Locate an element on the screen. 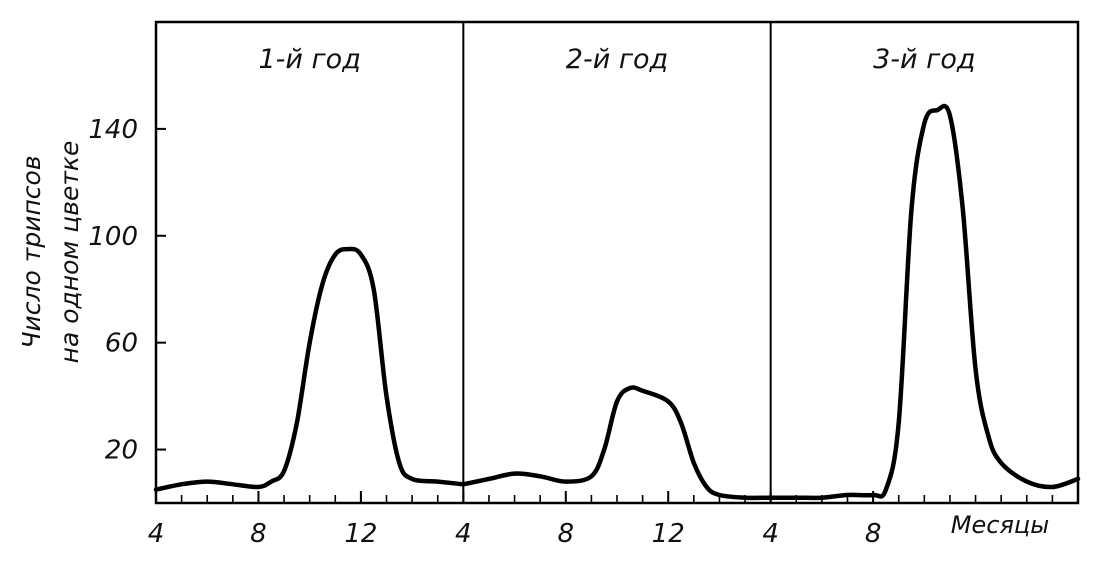 The width and height of the screenshot is (1100, 561). y-axis-title-line-2: на одном цветке is located at coordinates (69, 252).